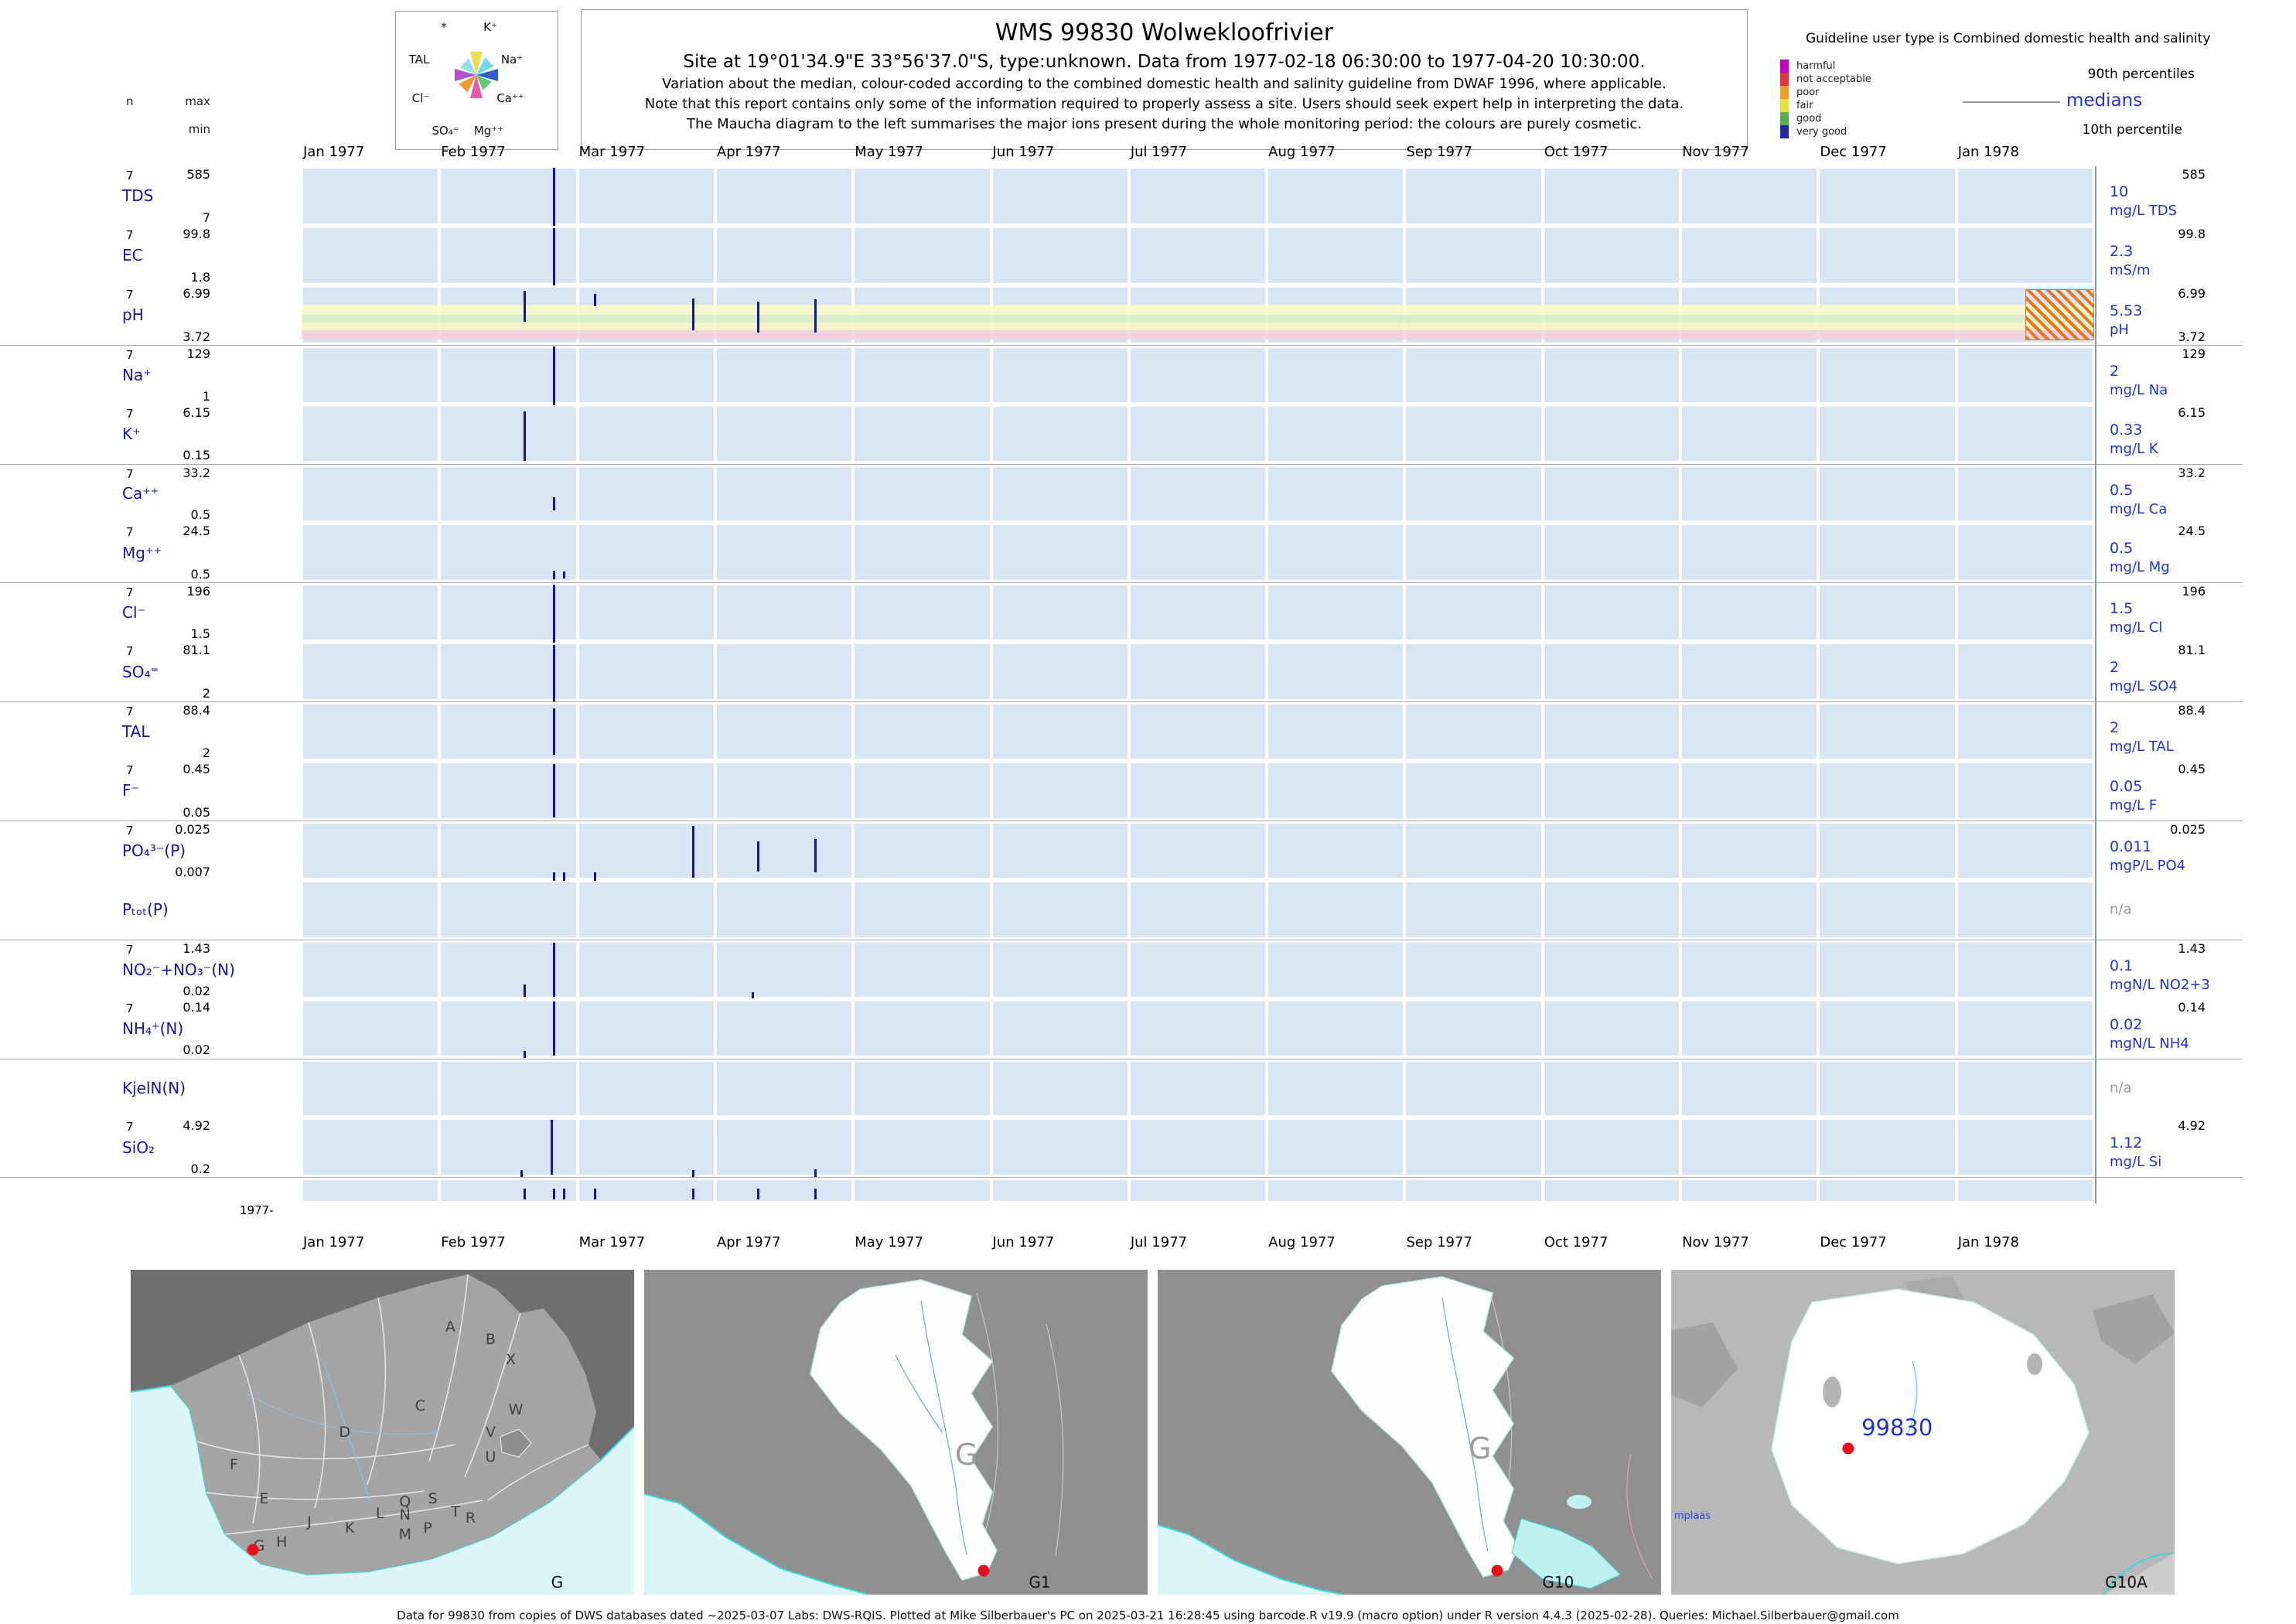 This screenshot has width=2296, height=1624. Describe the element at coordinates (748, 1242) in the screenshot. I see `month-label: Apr 1977` at that location.